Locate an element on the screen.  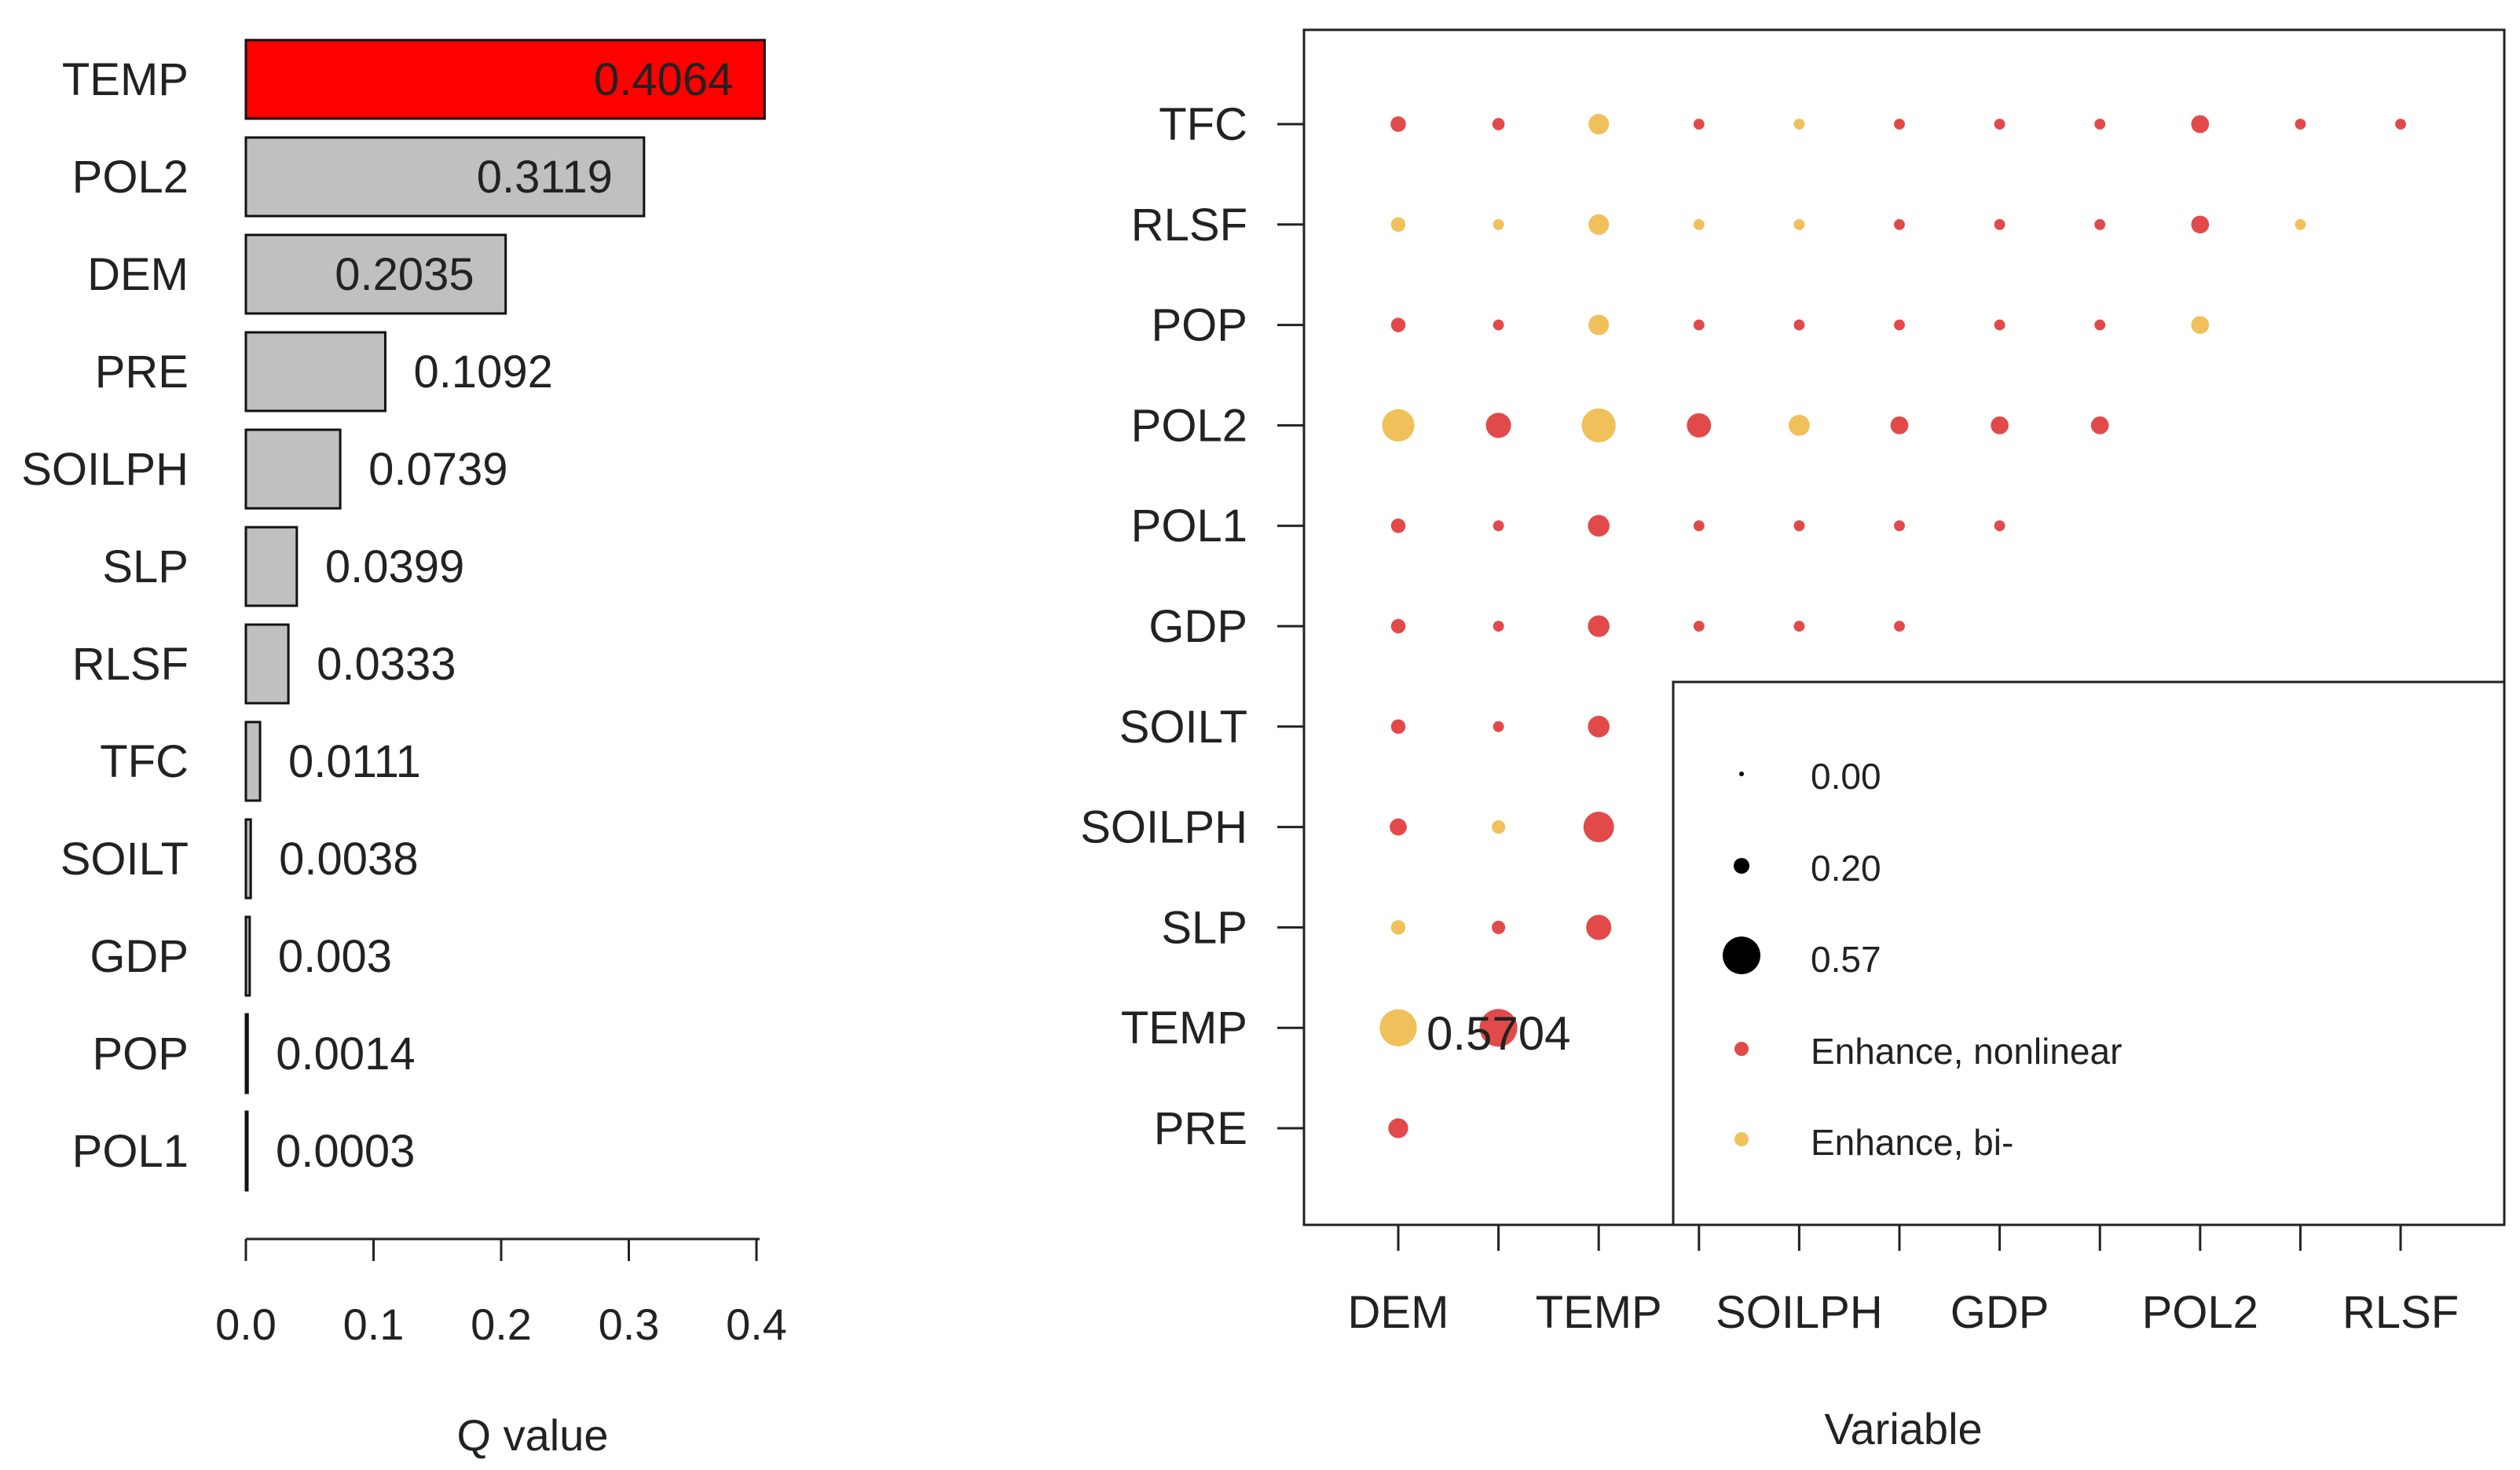
max-value-label: 0.5704 is located at coordinates (1499, 1033).